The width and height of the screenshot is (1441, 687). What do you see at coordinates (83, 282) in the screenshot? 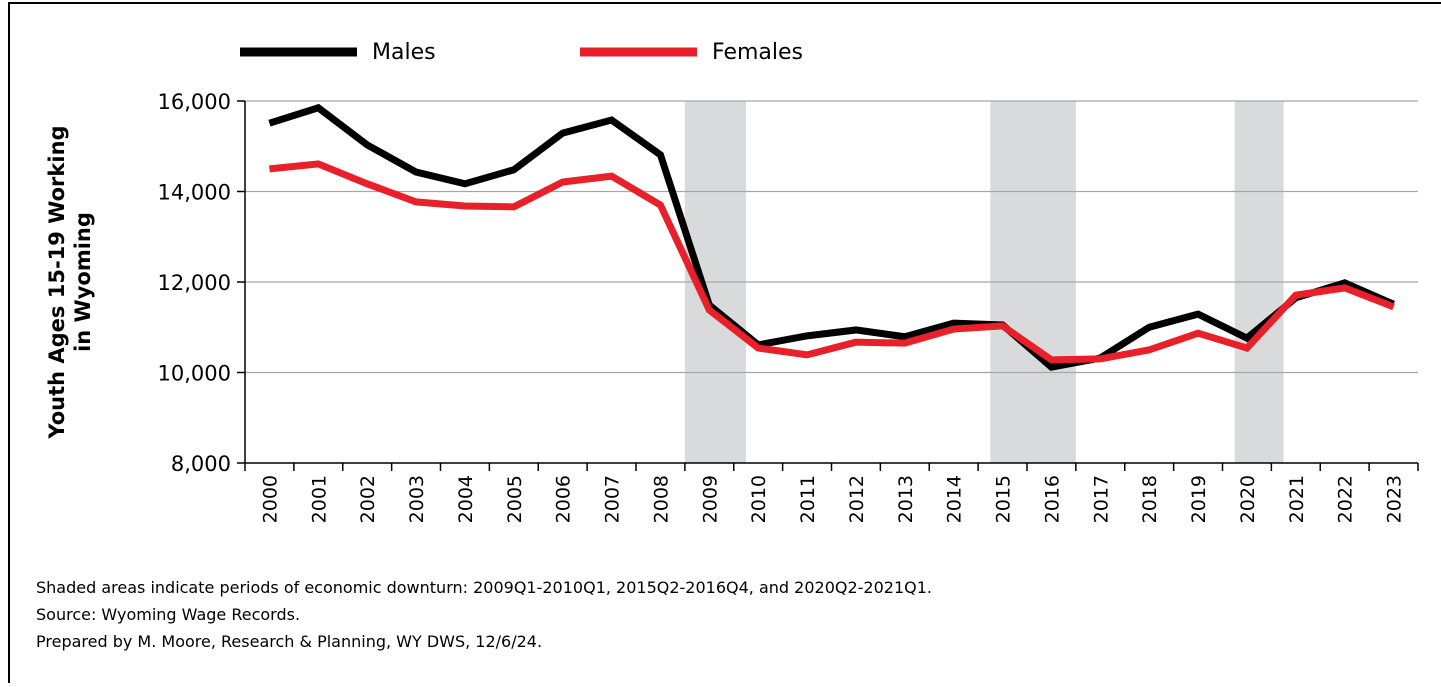
I see `y-axis-label: in Wyoming` at bounding box center [83, 282].